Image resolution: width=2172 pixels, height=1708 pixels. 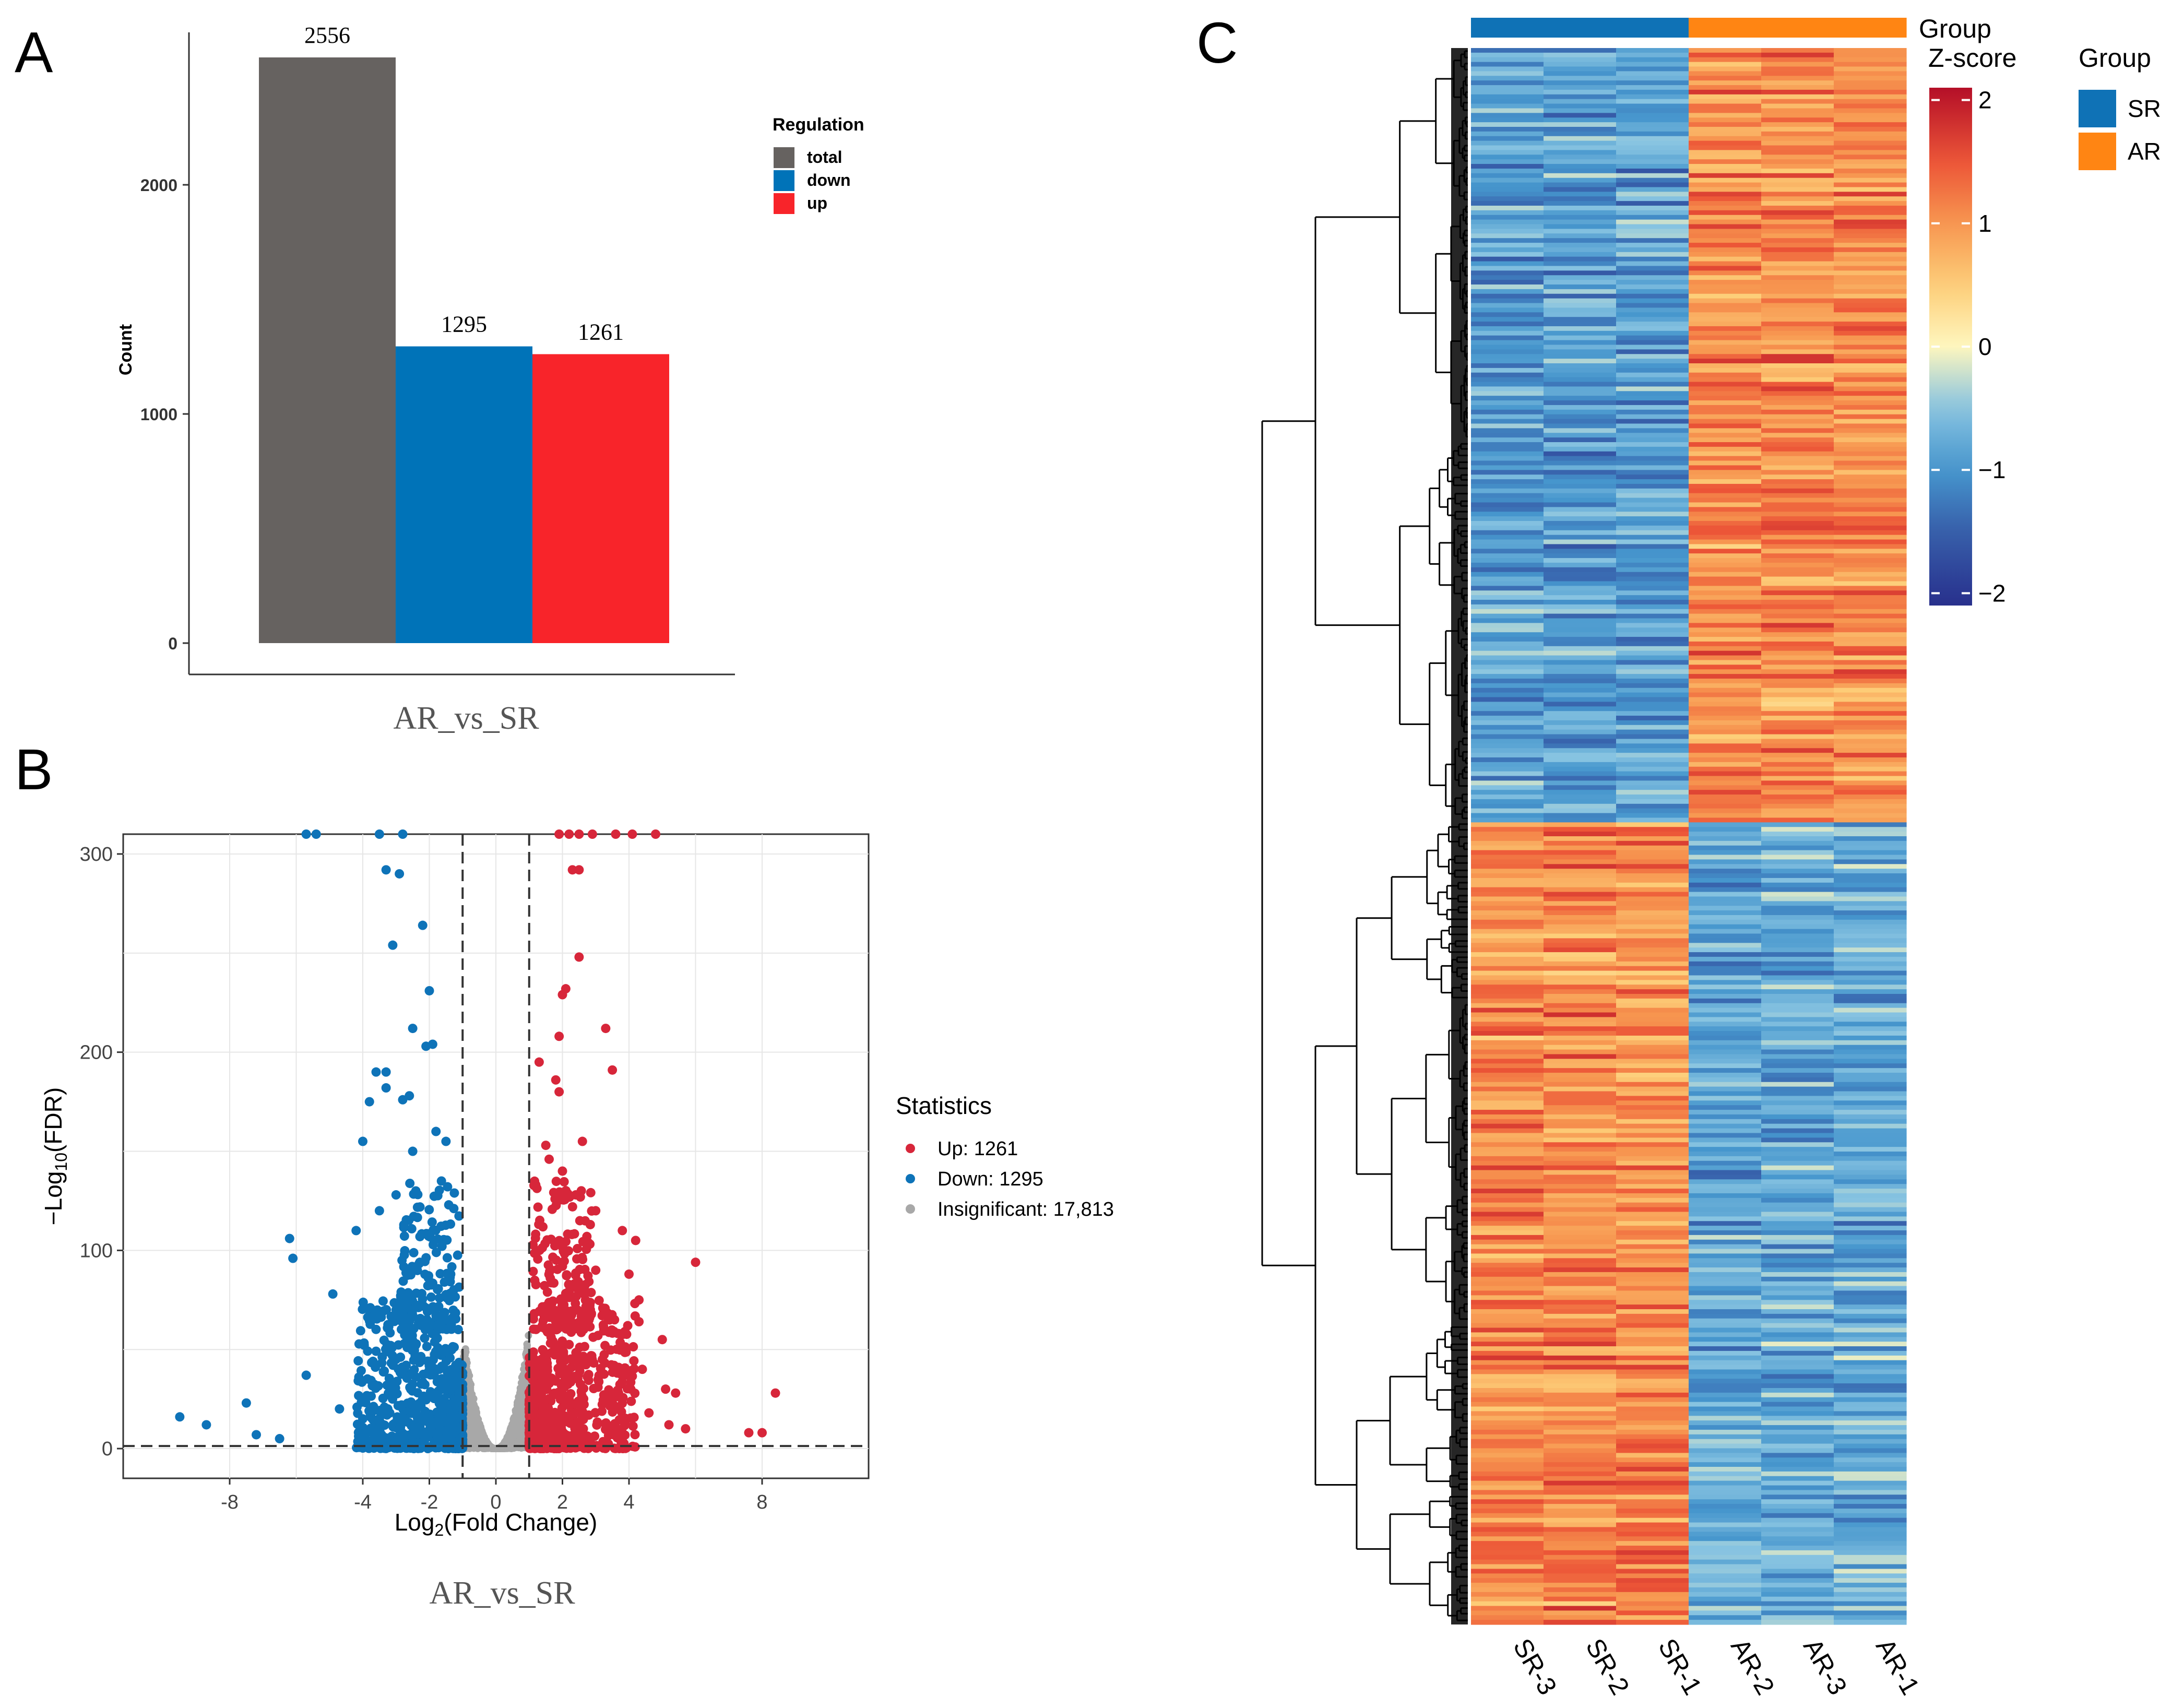 I want to click on bar-value-label: 1261, so click(x=601, y=332).